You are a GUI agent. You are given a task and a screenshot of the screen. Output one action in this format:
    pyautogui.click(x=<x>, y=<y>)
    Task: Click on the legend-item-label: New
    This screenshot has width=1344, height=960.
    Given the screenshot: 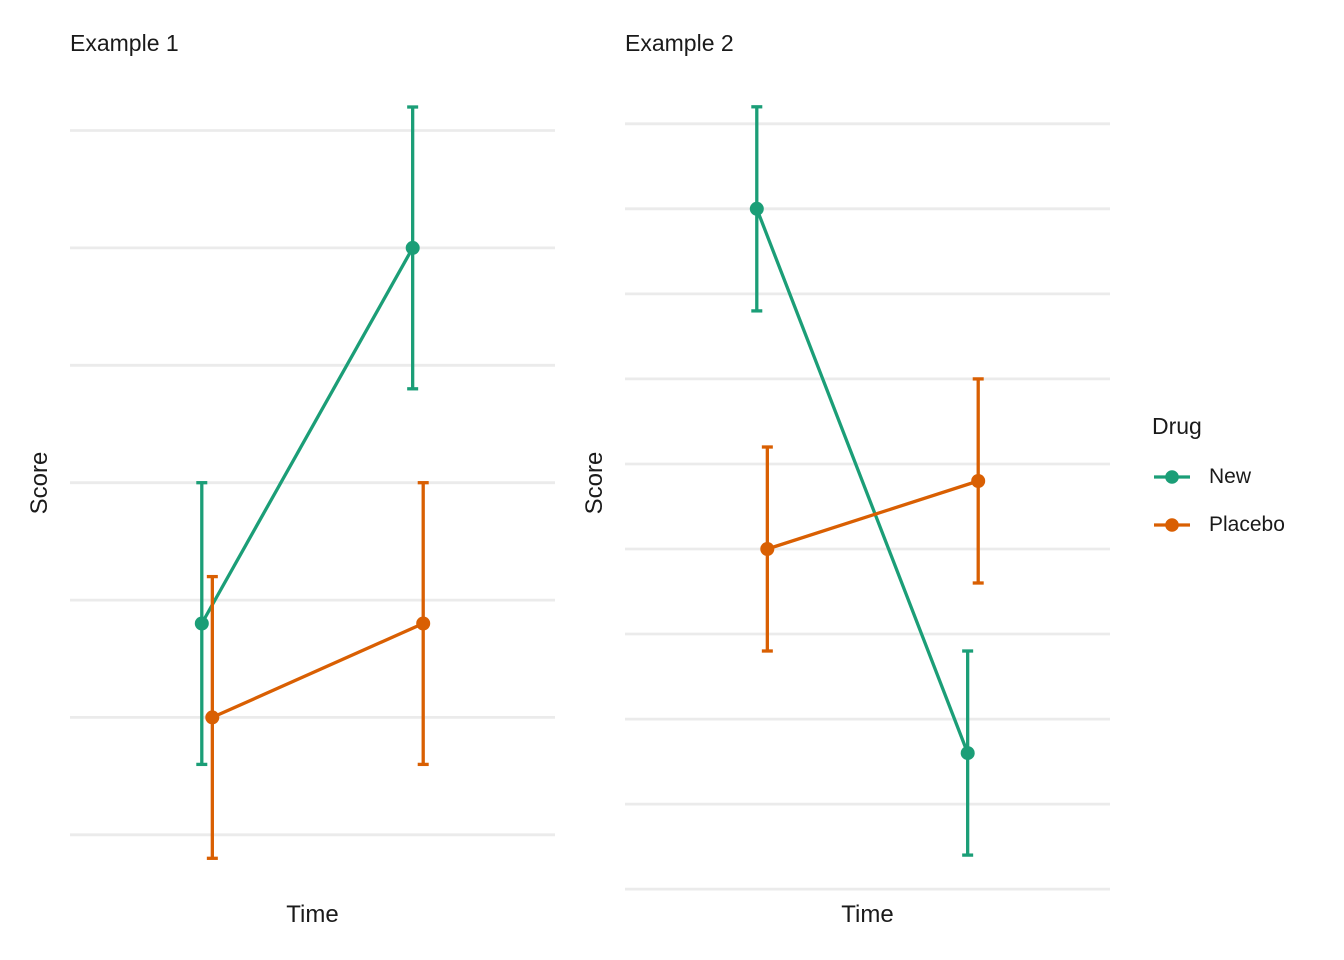 What is the action you would take?
    pyautogui.click(x=1230, y=476)
    